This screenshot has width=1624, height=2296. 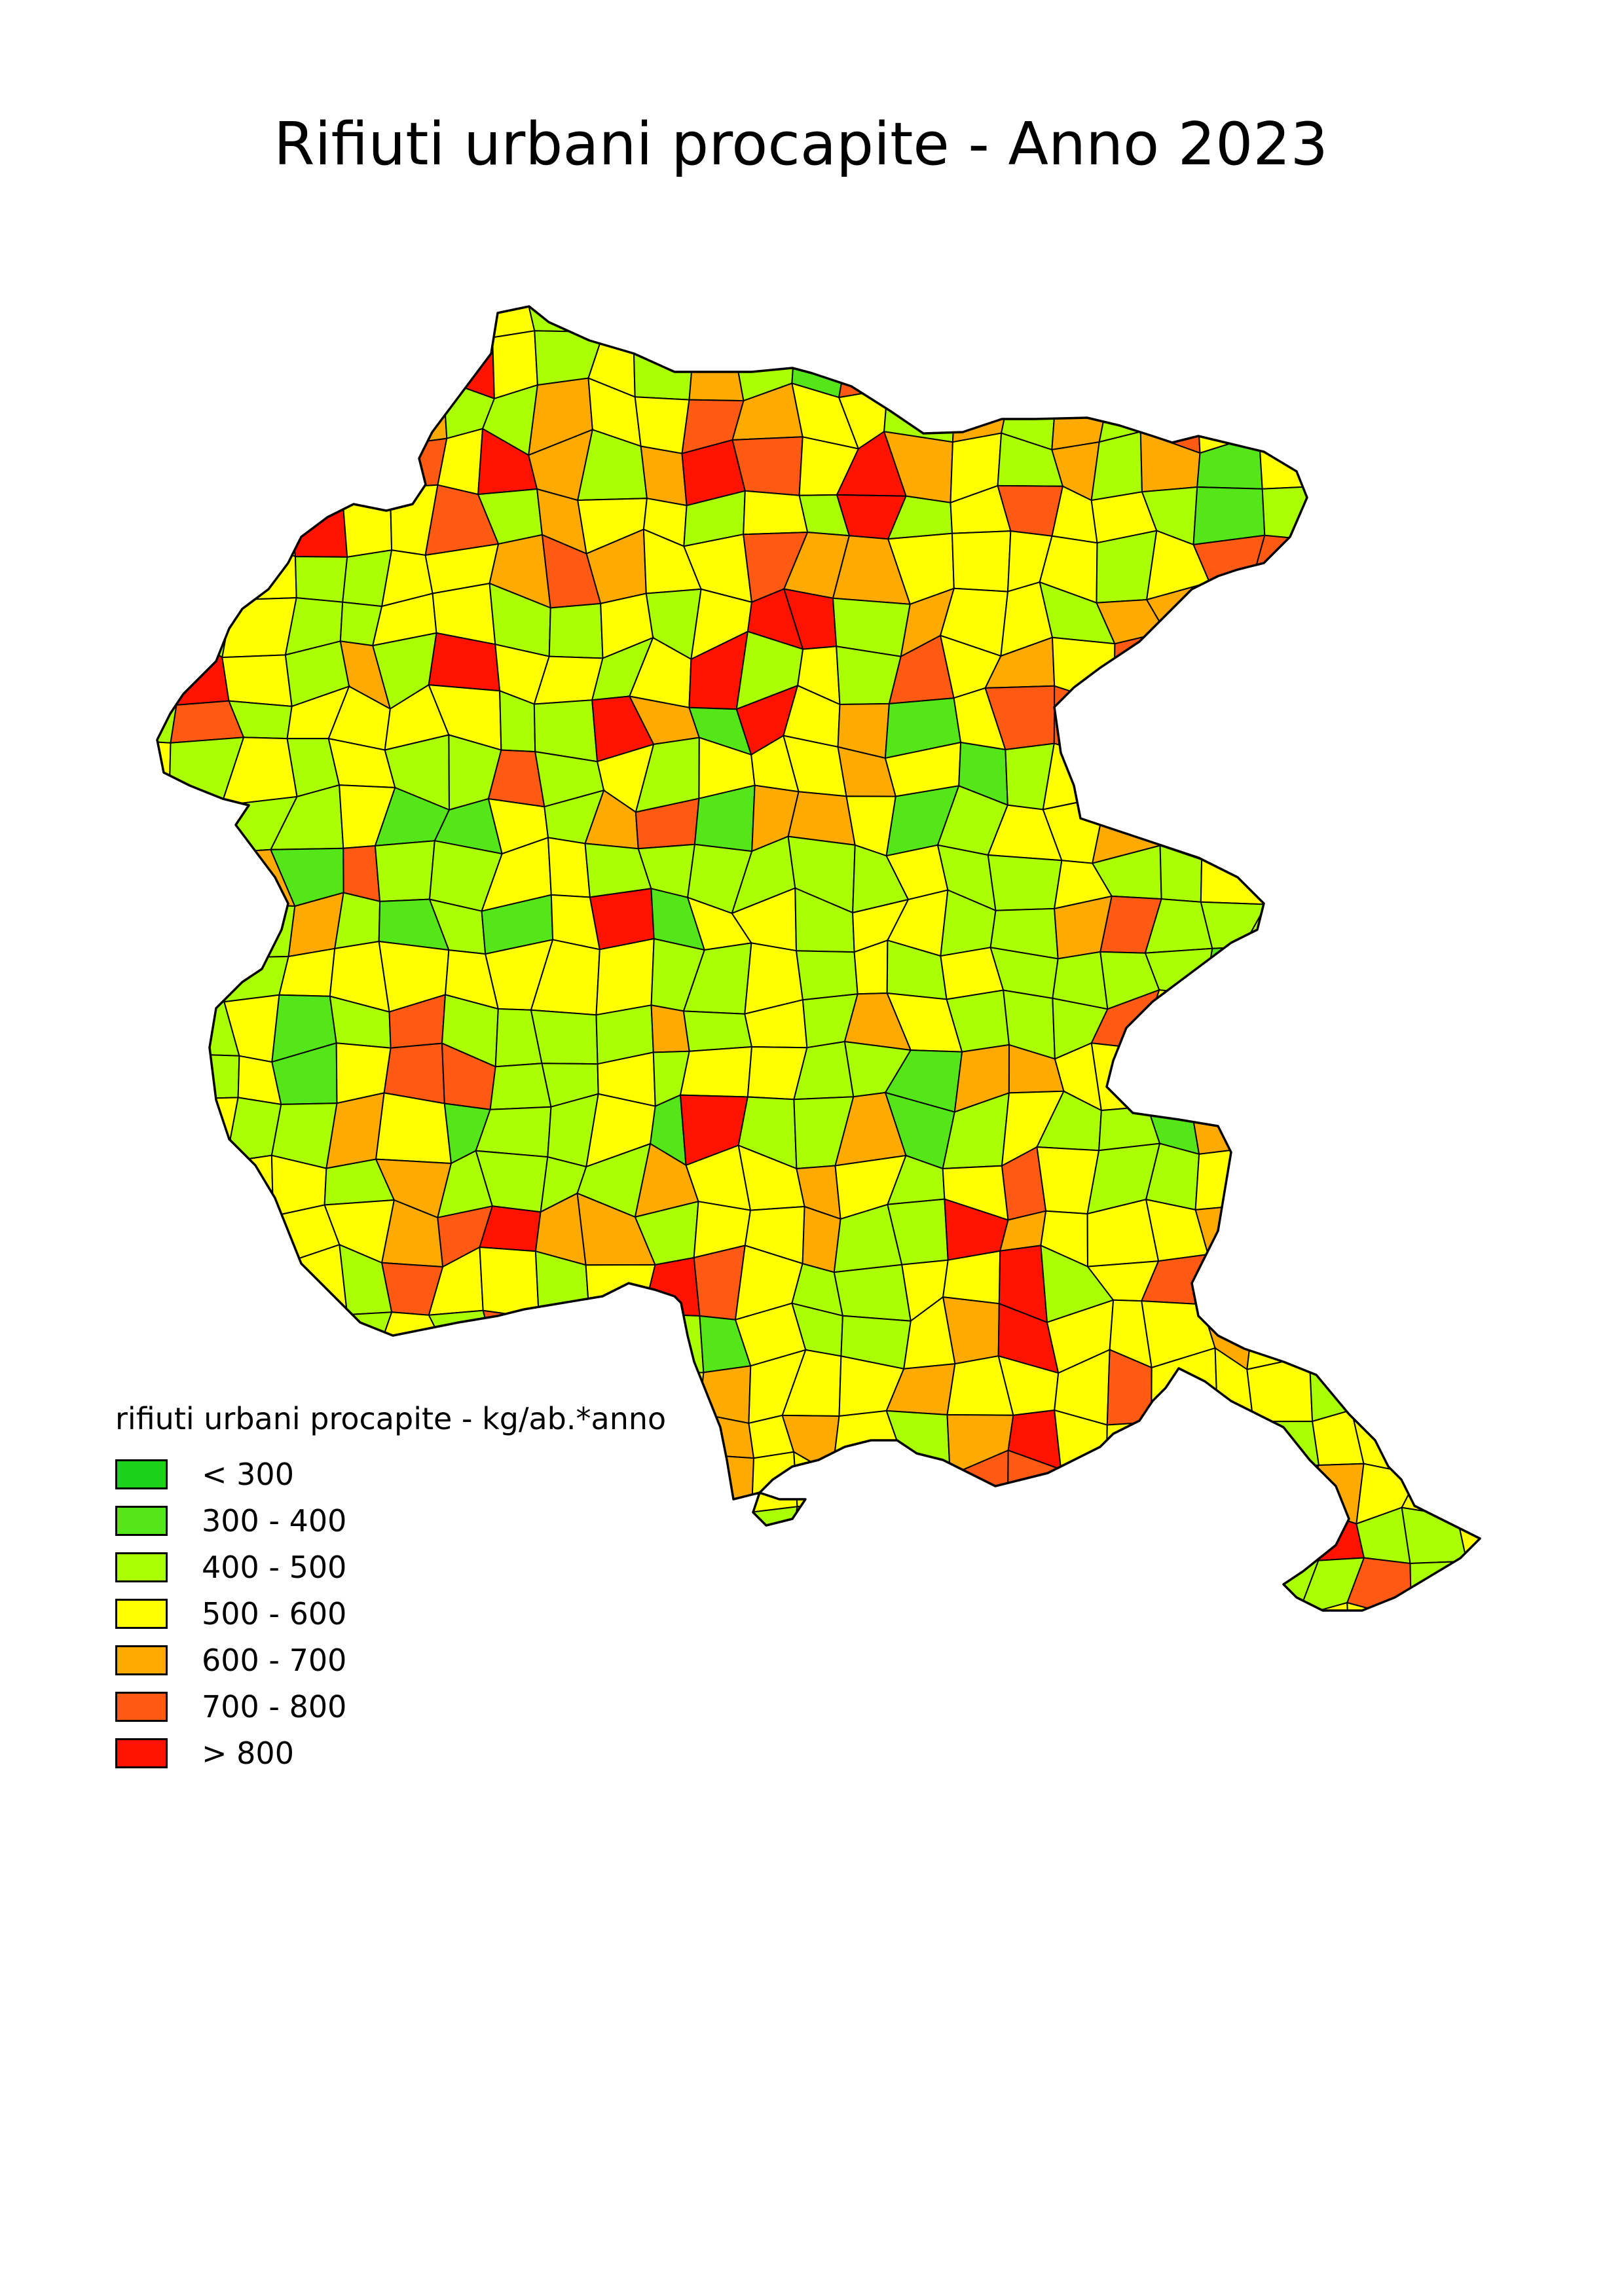 I want to click on legend-item: 500 - 600, so click(x=390, y=1613).